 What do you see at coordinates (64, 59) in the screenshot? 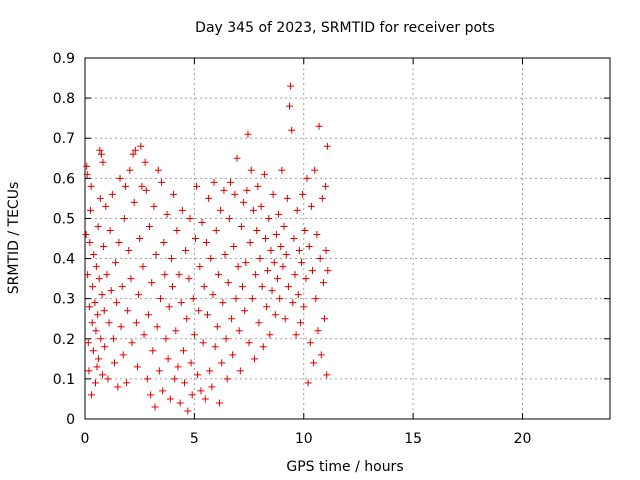
I see `y-tick-label: 0.9` at bounding box center [64, 59].